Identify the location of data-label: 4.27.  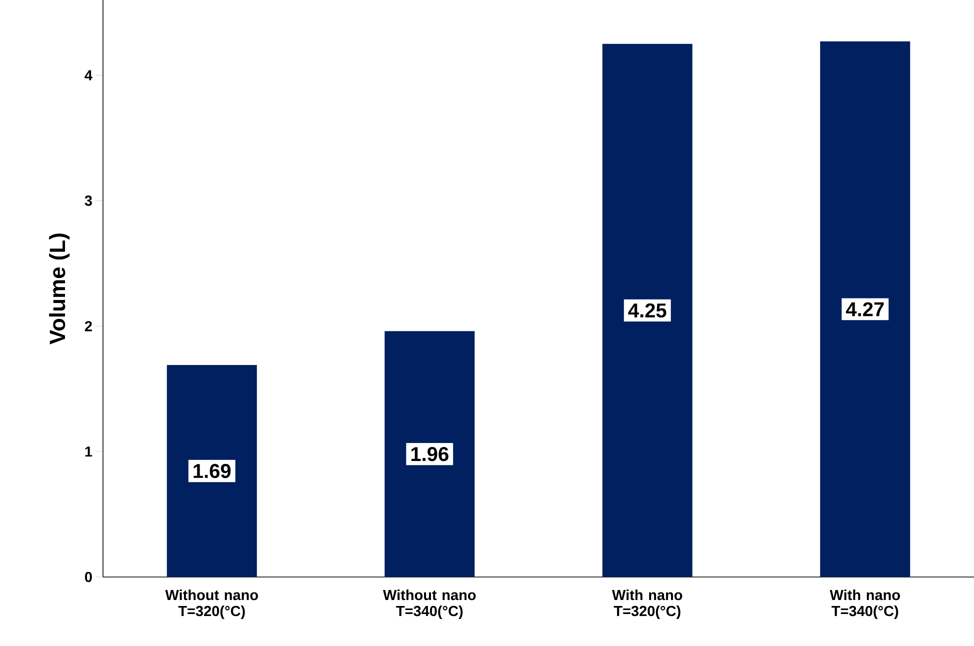
(865, 309).